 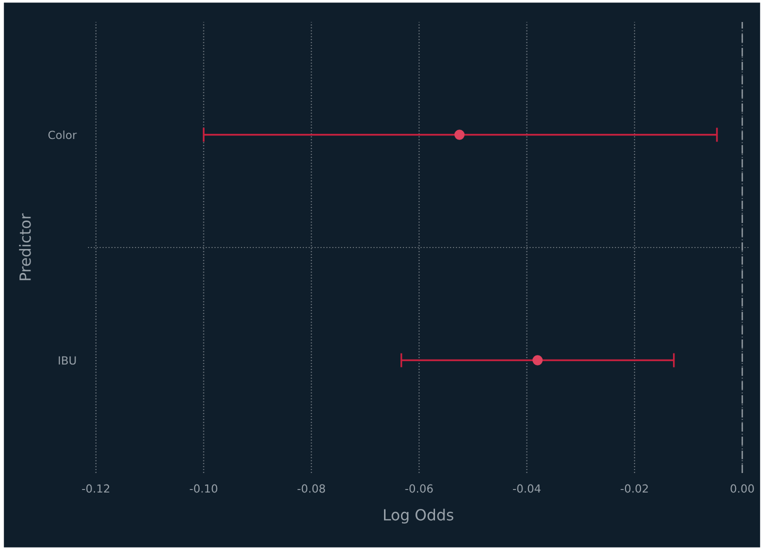 What do you see at coordinates (96, 488) in the screenshot?
I see `x-tick-label: -0.12` at bounding box center [96, 488].